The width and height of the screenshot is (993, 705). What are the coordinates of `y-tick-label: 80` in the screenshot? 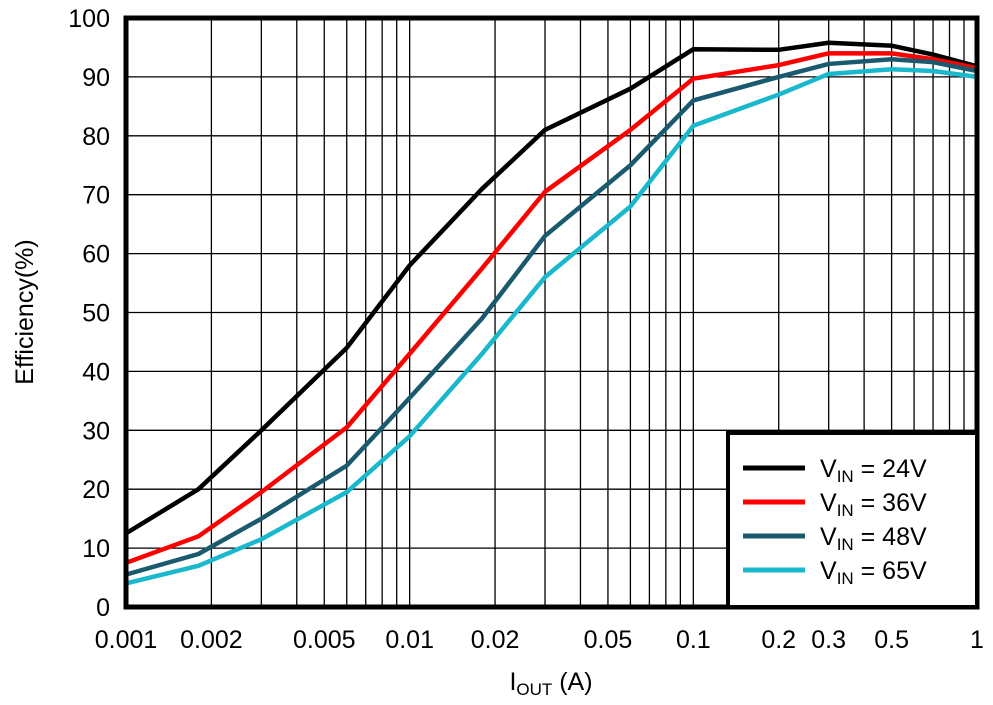 It's located at (96, 137).